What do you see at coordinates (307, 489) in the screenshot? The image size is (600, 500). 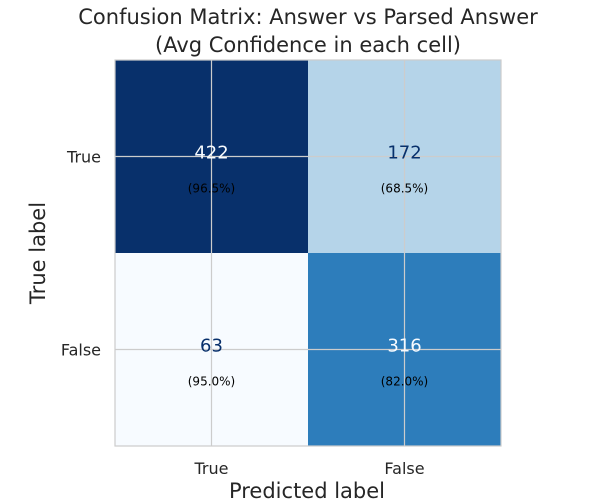 I see `x-axis-label: Predicted label` at bounding box center [307, 489].